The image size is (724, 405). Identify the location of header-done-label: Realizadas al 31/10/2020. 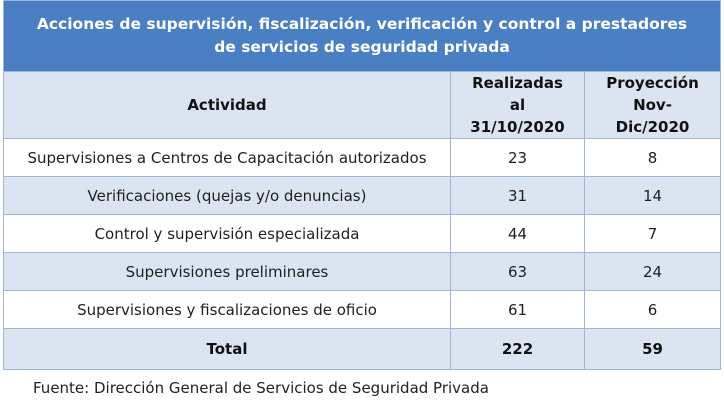
(517, 105).